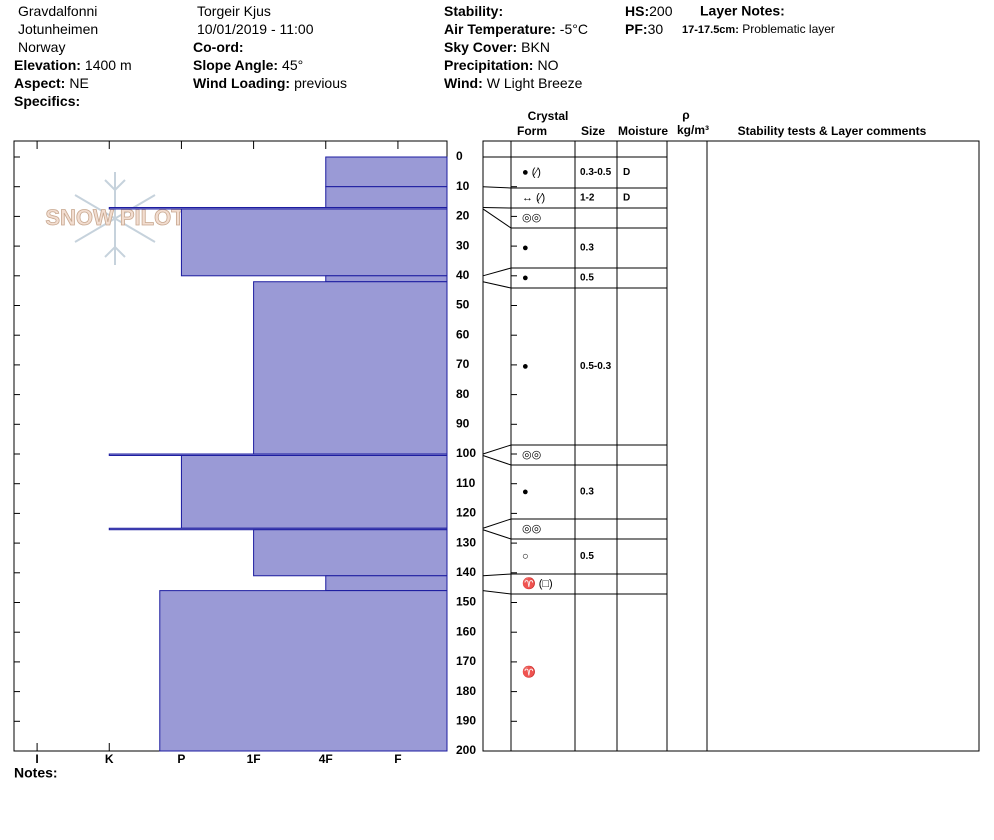 This screenshot has width=994, height=840. What do you see at coordinates (463, 423) in the screenshot?
I see `y-tick-label: 90` at bounding box center [463, 423].